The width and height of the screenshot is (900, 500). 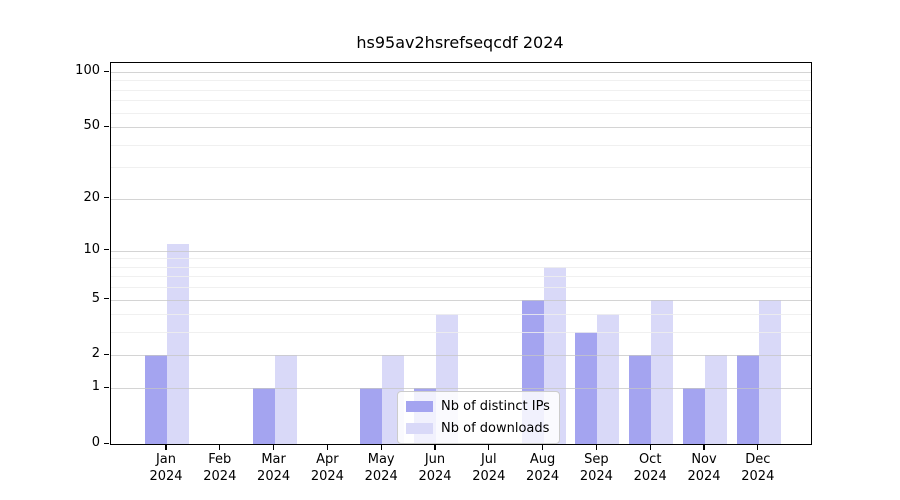 What do you see at coordinates (166, 468) in the screenshot?
I see `x-tick-label: Jan 2024` at bounding box center [166, 468].